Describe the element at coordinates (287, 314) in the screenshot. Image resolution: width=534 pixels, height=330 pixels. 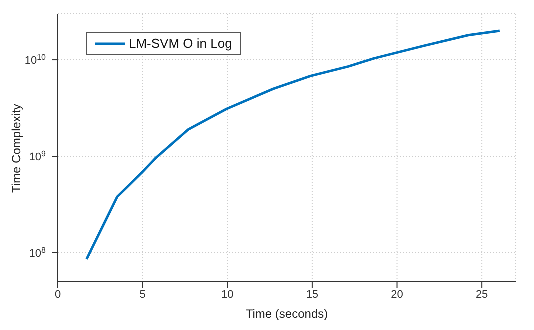
I see `x-axis-title: Time (seconds)` at that location.